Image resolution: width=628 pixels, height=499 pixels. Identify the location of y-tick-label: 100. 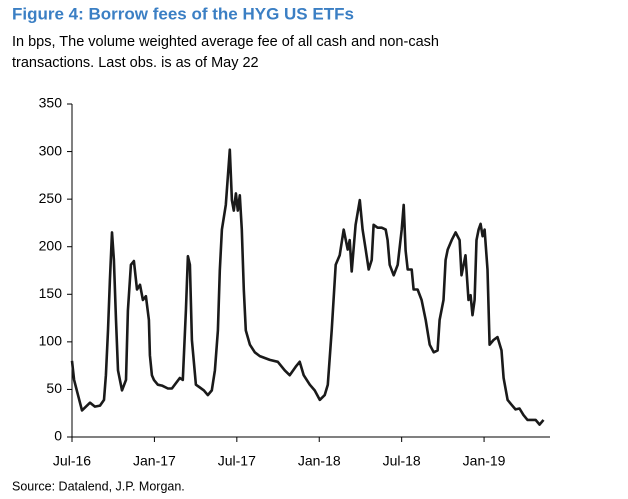
(51, 341).